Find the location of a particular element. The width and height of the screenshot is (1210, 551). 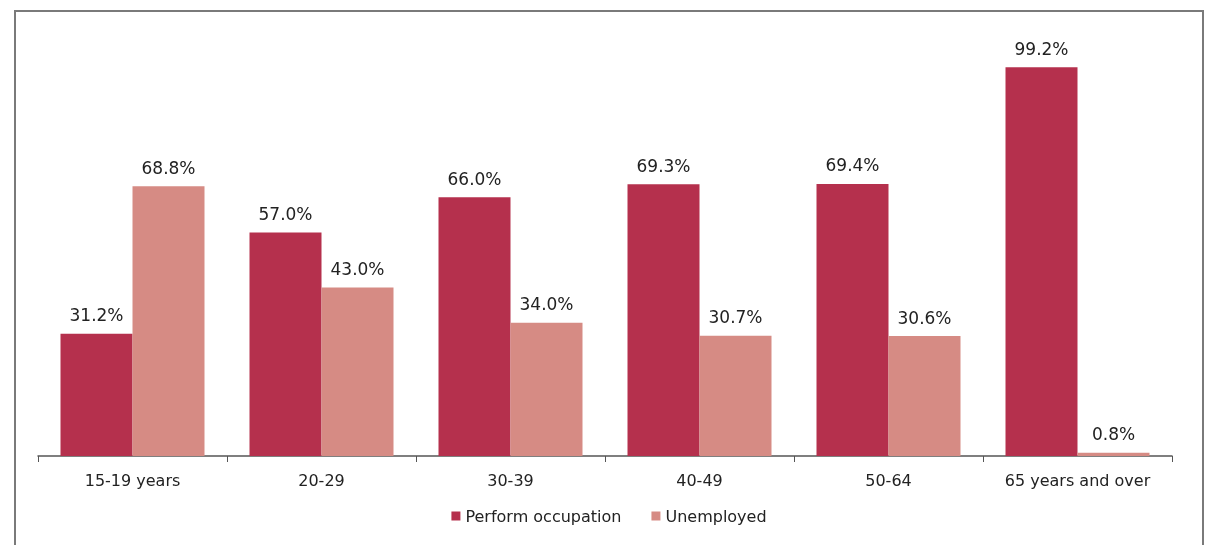

data-label: 30.6% is located at coordinates (924, 317).